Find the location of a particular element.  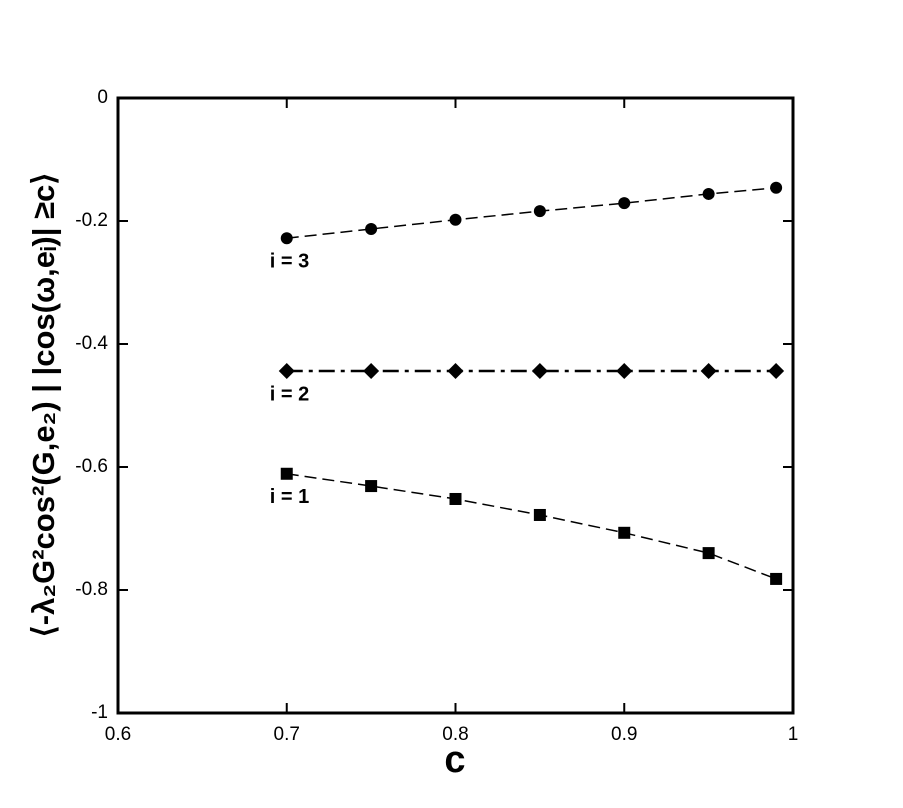

y-tick-label: -0.4 is located at coordinates (91, 343).